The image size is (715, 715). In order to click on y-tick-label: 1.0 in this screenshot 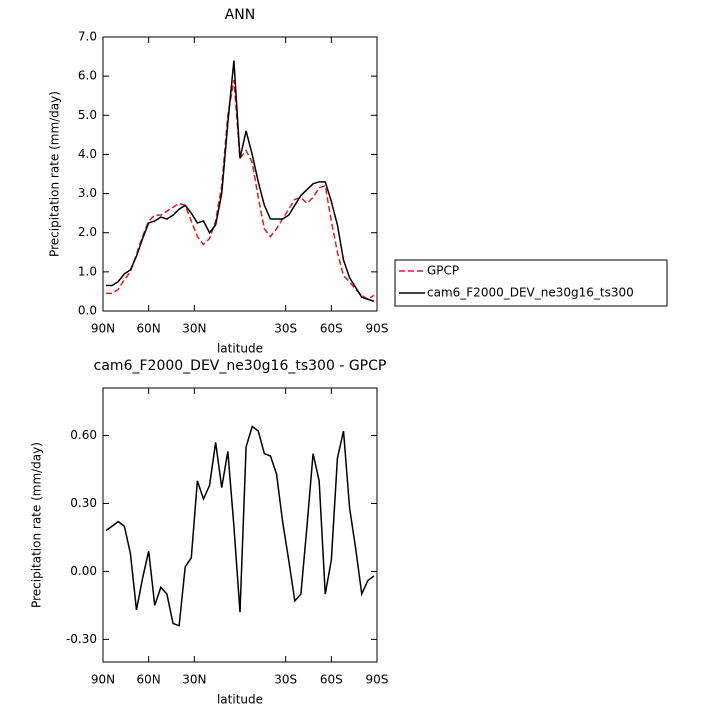, I will do `click(87, 271)`.